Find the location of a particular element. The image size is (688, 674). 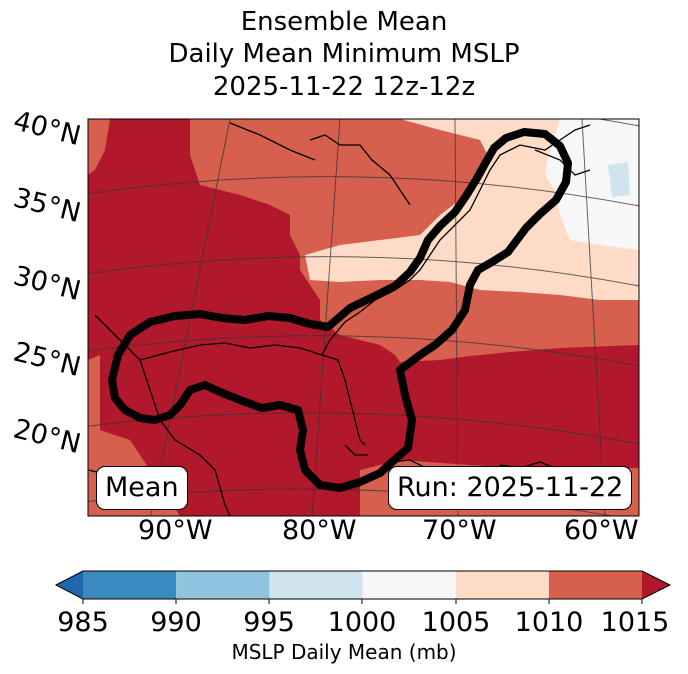

colorbar-over is located at coordinates (656, 585).